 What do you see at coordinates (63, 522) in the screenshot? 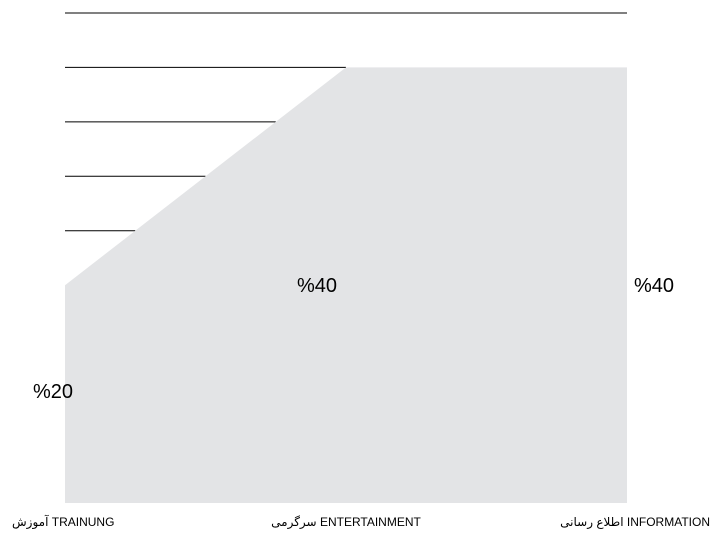
I see `category-label: آموزش TRAINUNG` at bounding box center [63, 522].